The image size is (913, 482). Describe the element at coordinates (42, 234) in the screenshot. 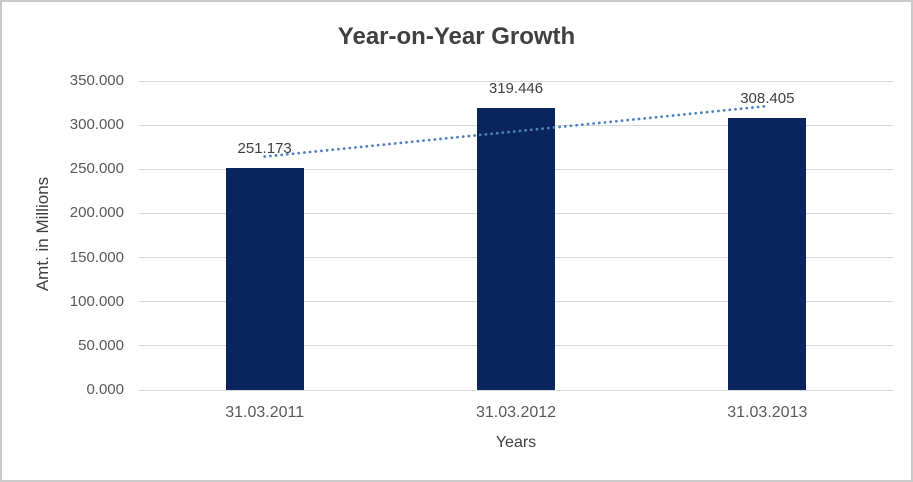

I see `y-axis-title: Amt. in Millions` at that location.